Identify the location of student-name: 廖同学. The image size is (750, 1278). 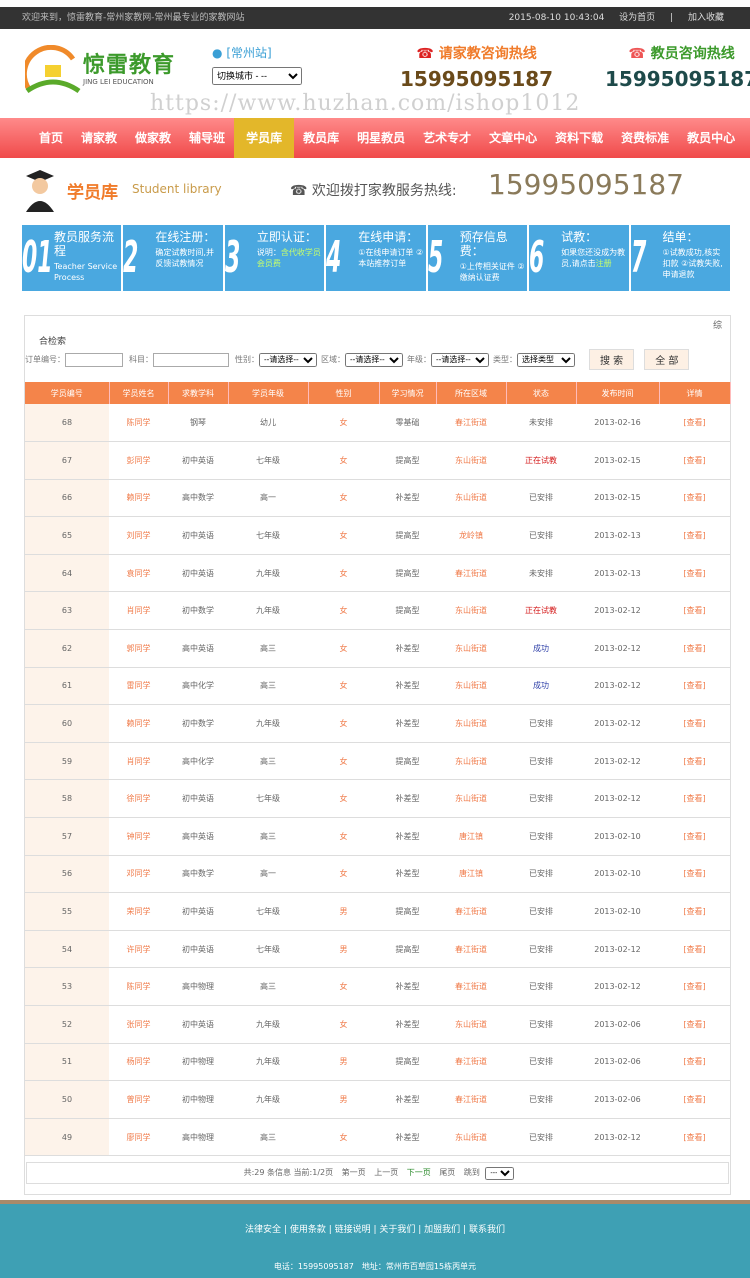
(138, 1137).